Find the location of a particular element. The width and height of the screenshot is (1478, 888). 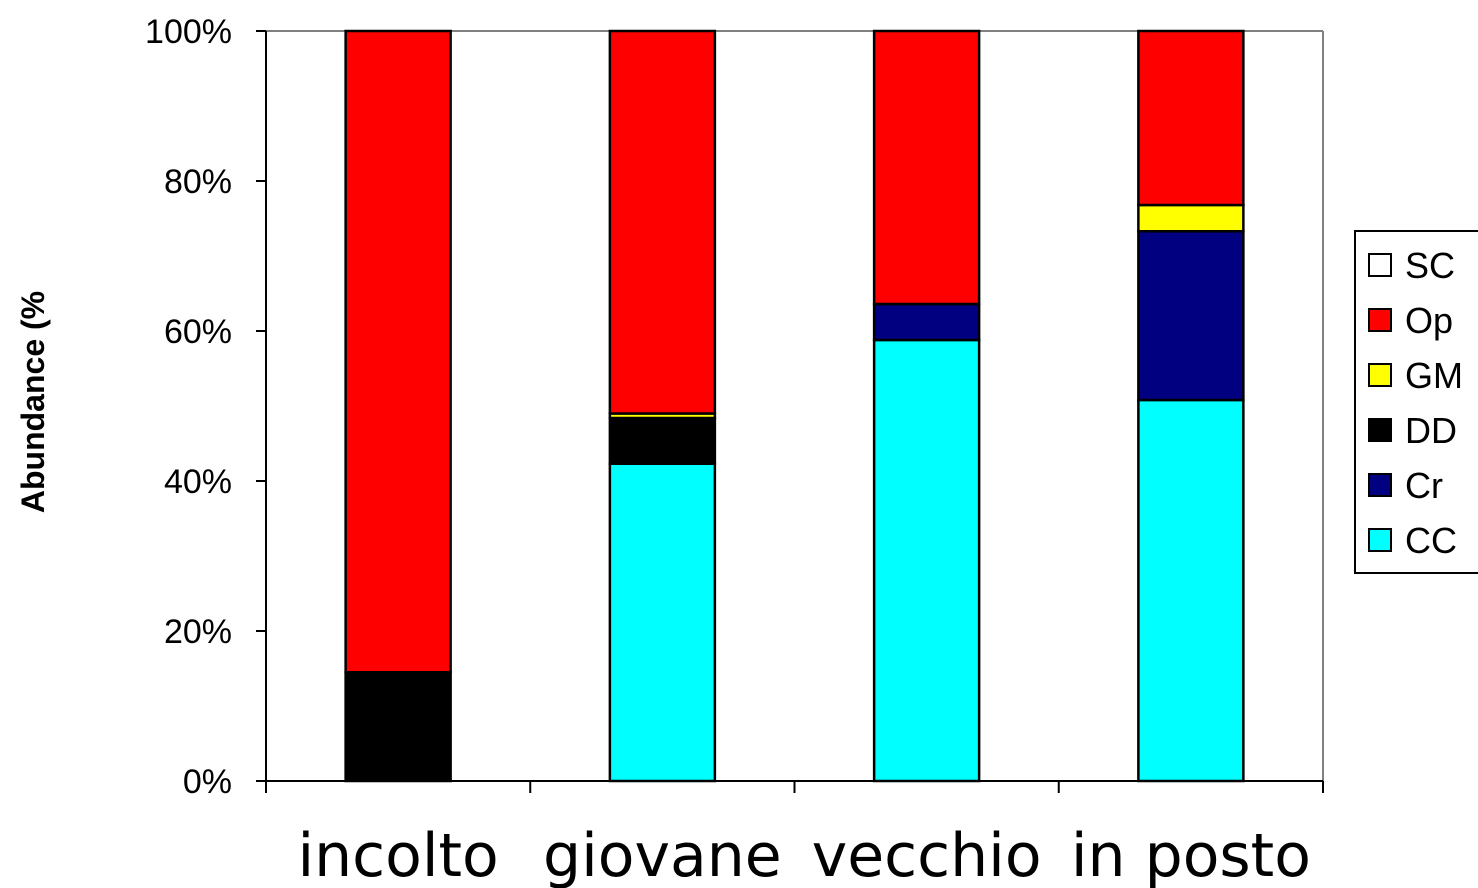

legend-swatch-op is located at coordinates (1380, 320).